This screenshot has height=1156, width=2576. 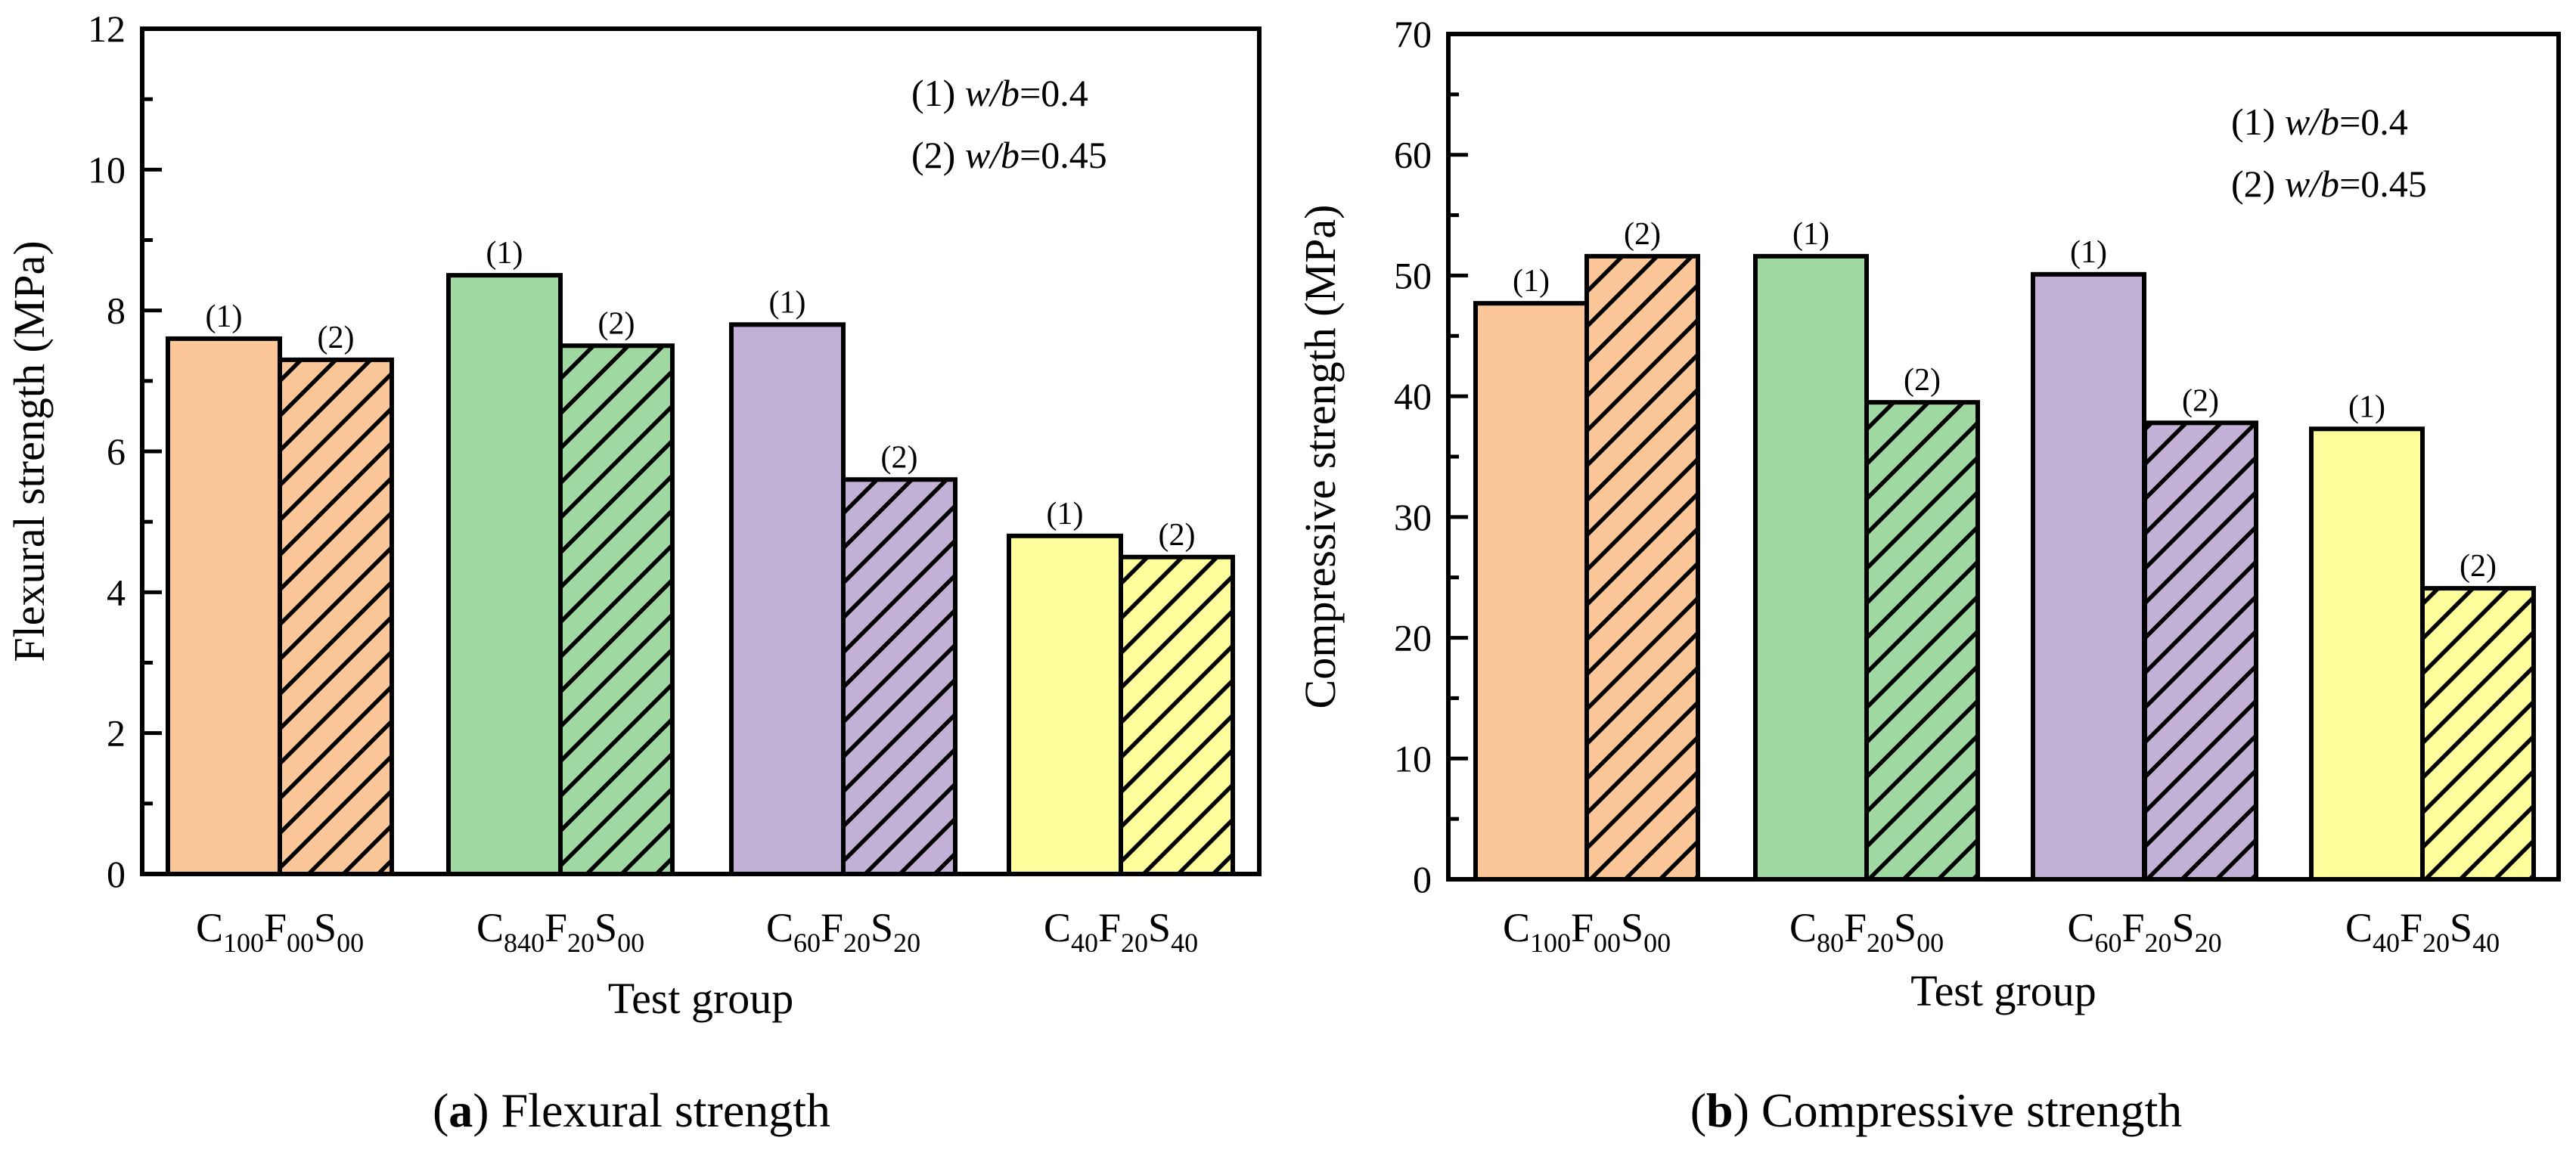 What do you see at coordinates (1121, 931) in the screenshot?
I see `xtick-label-a-C40F20S40: C40F20S40` at bounding box center [1121, 931].